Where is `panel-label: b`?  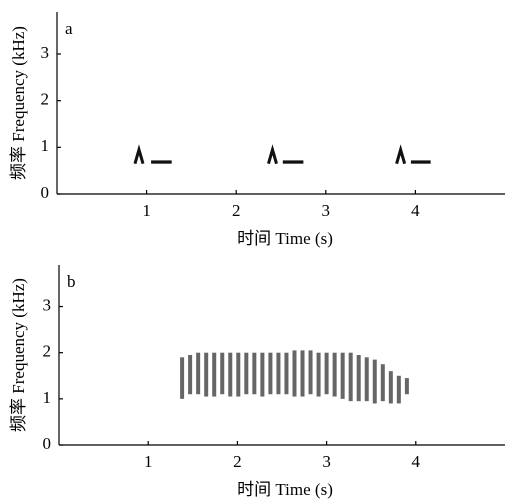 panel-label: b is located at coordinates (71, 281).